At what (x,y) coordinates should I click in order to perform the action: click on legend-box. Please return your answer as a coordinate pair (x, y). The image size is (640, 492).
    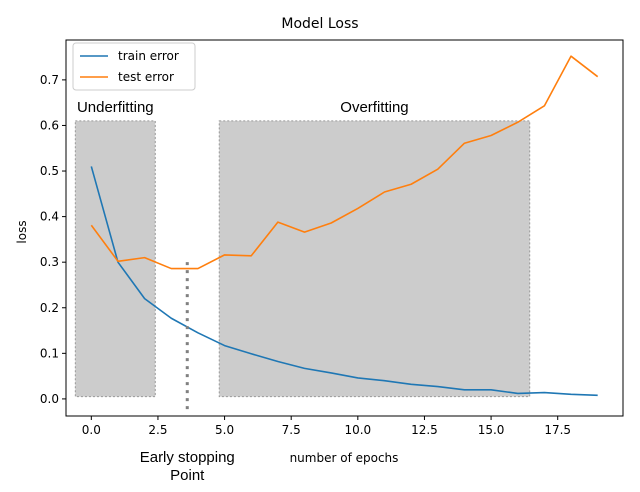
    Looking at the image, I should click on (134, 66).